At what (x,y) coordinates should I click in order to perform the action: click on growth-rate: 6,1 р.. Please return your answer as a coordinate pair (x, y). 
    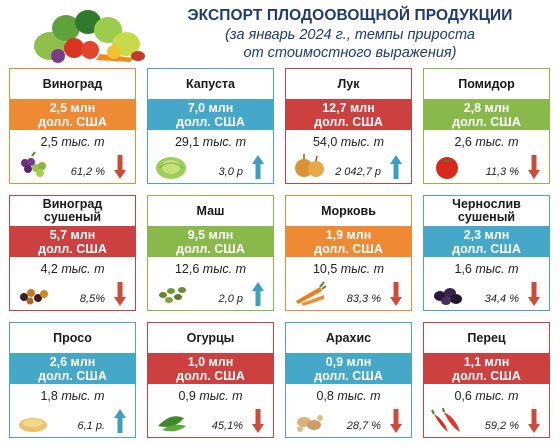
    Looking at the image, I should click on (91, 426).